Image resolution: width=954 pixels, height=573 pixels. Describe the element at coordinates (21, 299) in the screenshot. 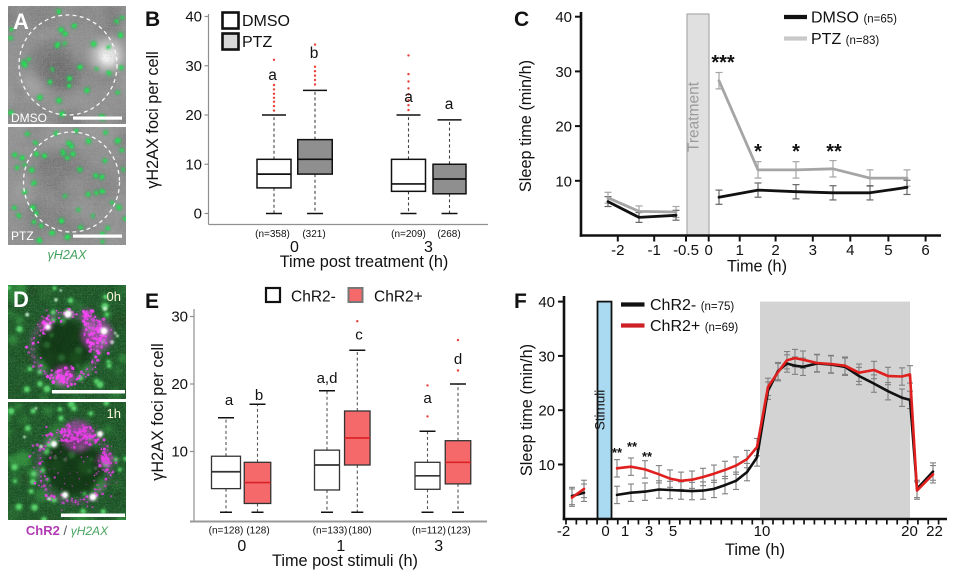

I see `svg-text: D` at that location.